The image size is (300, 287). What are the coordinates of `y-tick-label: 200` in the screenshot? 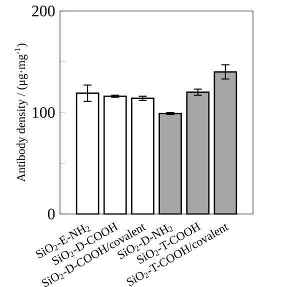 It's located at (43, 11).